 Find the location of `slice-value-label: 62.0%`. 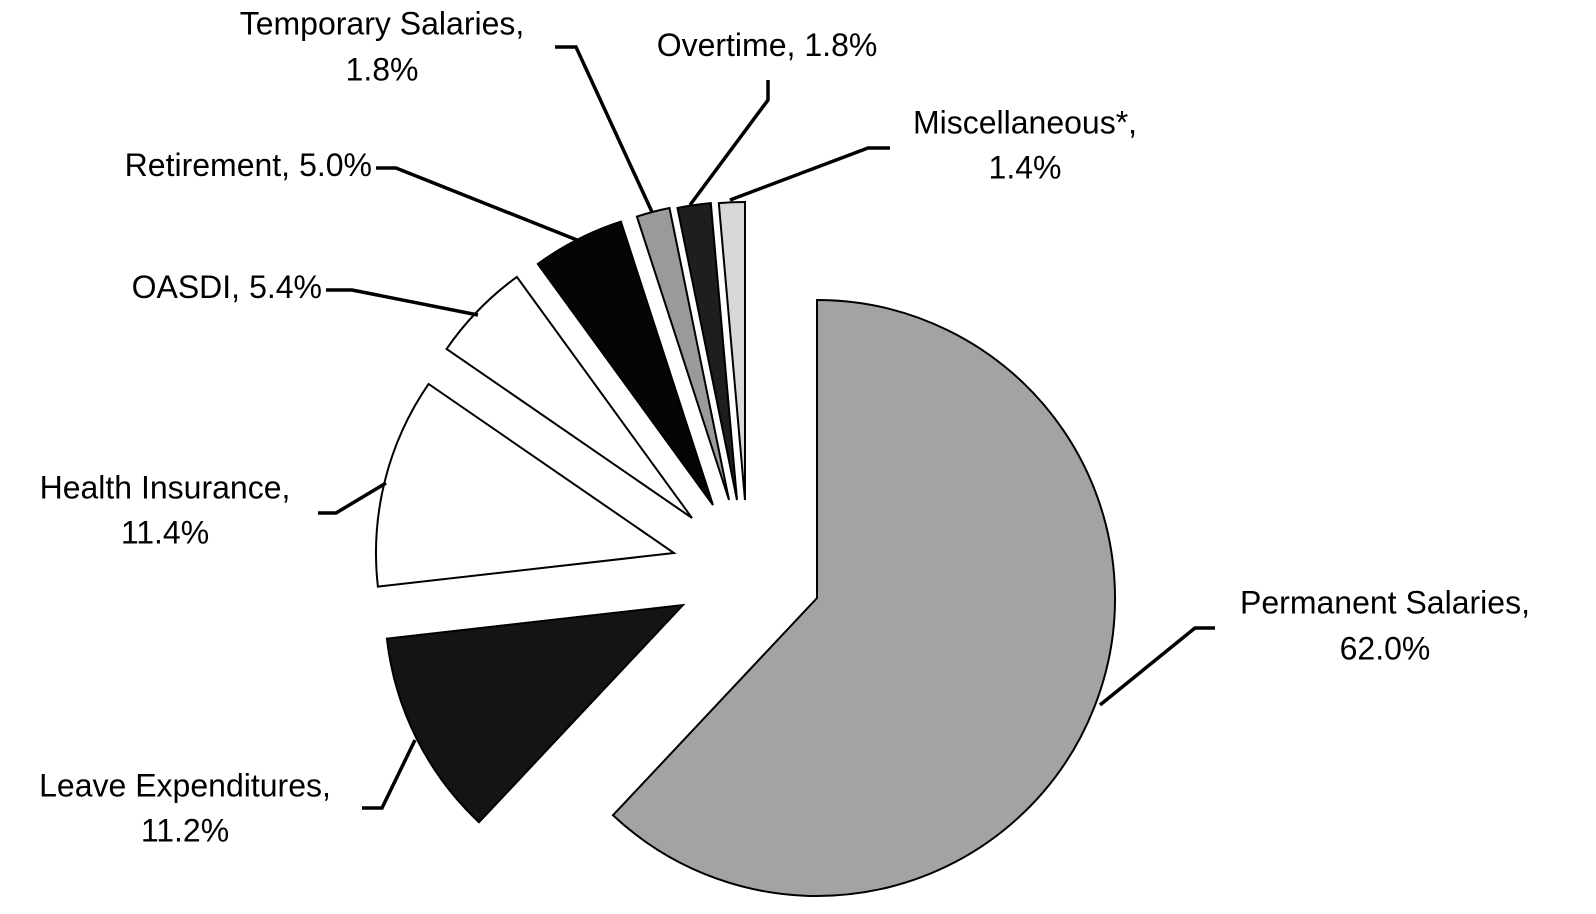

slice-value-label: 62.0% is located at coordinates (1385, 648).